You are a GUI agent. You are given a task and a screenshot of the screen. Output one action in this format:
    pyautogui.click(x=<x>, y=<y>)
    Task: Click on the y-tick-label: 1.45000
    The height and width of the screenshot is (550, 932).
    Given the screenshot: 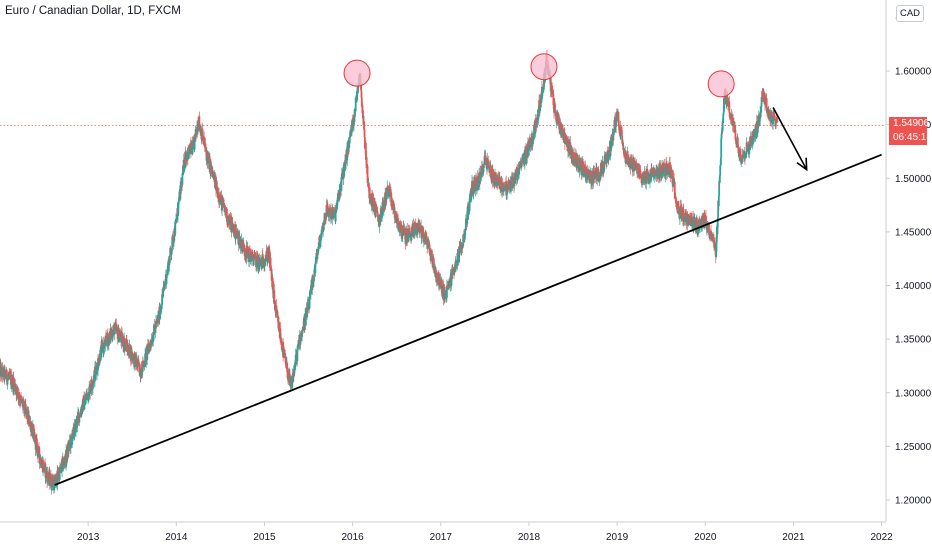 What is the action you would take?
    pyautogui.click(x=913, y=232)
    